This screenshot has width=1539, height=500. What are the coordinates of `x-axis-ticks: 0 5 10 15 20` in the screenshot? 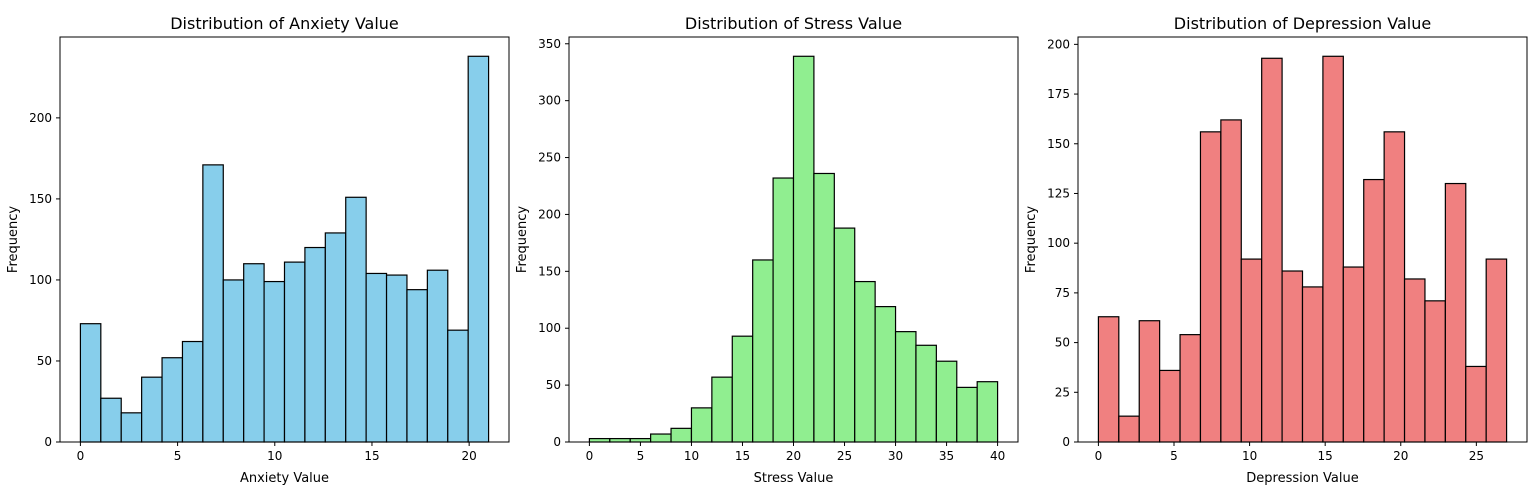 It's located at (277, 452).